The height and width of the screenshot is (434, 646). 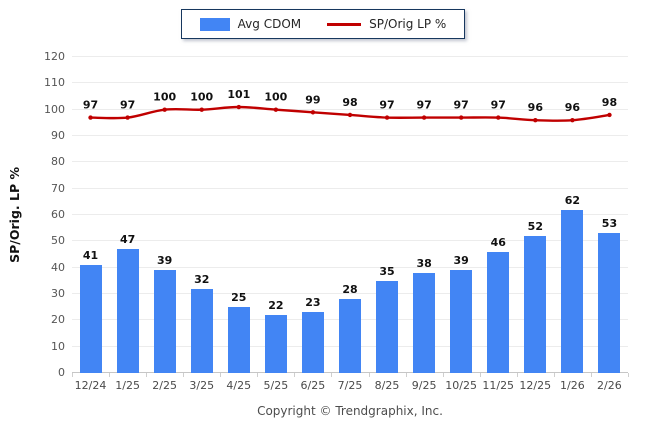 I want to click on x-tick-label: 8/25, so click(x=387, y=385).